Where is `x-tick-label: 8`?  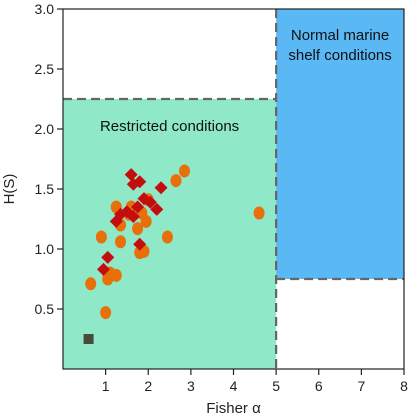
x-tick-label: 8 is located at coordinates (404, 386).